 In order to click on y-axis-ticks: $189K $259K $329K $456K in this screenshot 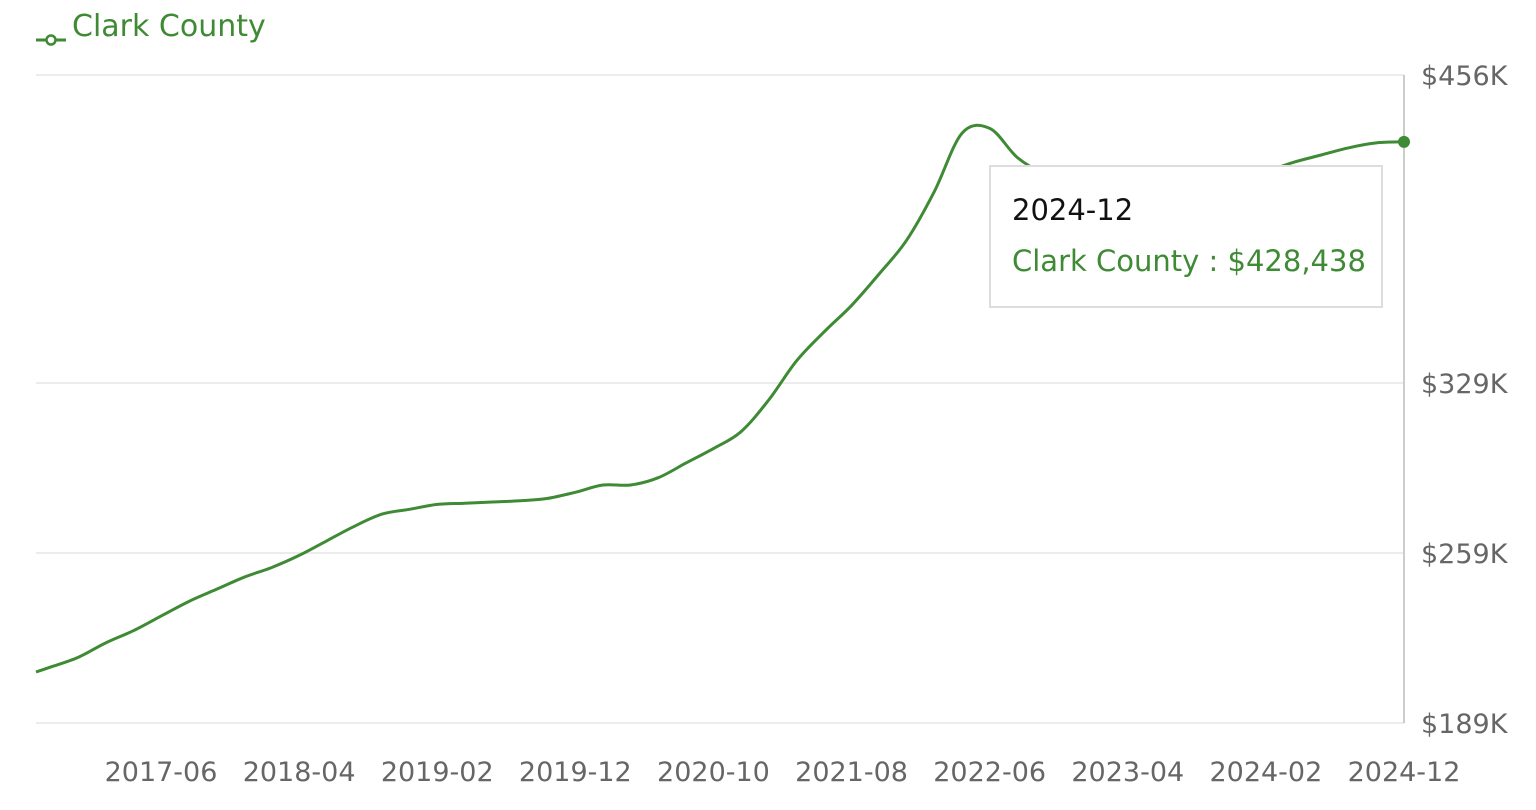, I will do `click(1465, 400)`.